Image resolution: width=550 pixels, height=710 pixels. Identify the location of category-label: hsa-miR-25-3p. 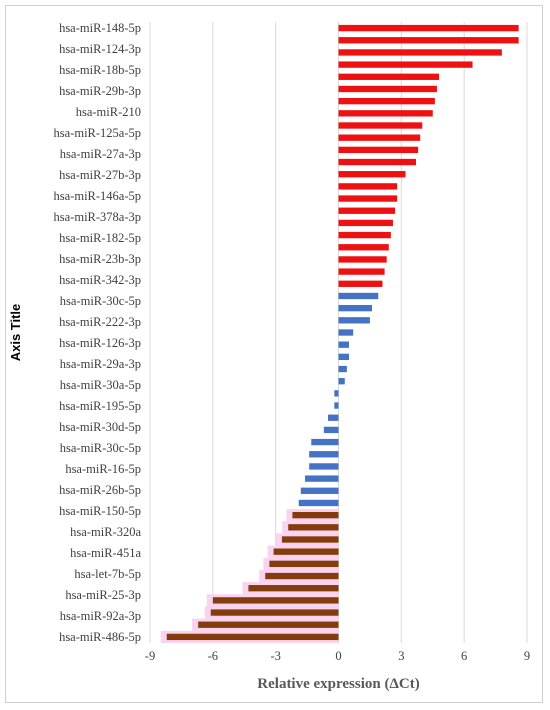
(103, 595).